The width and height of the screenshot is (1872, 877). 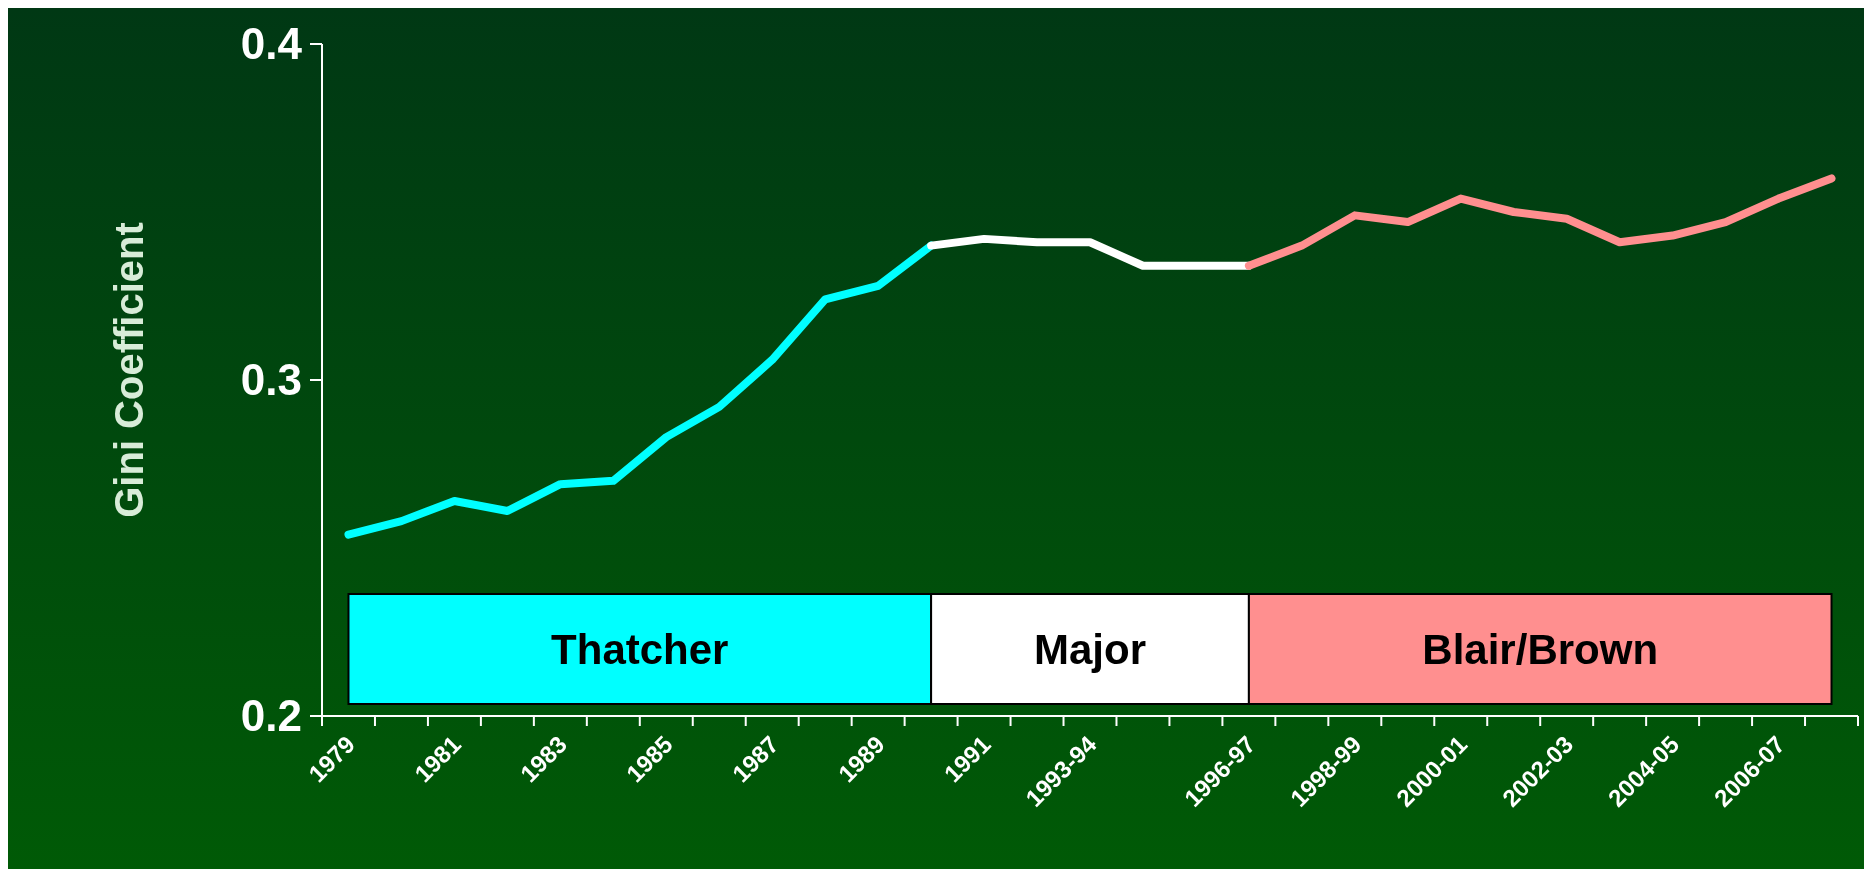 What do you see at coordinates (271, 715) in the screenshot?
I see `y-tick-label: 0.2` at bounding box center [271, 715].